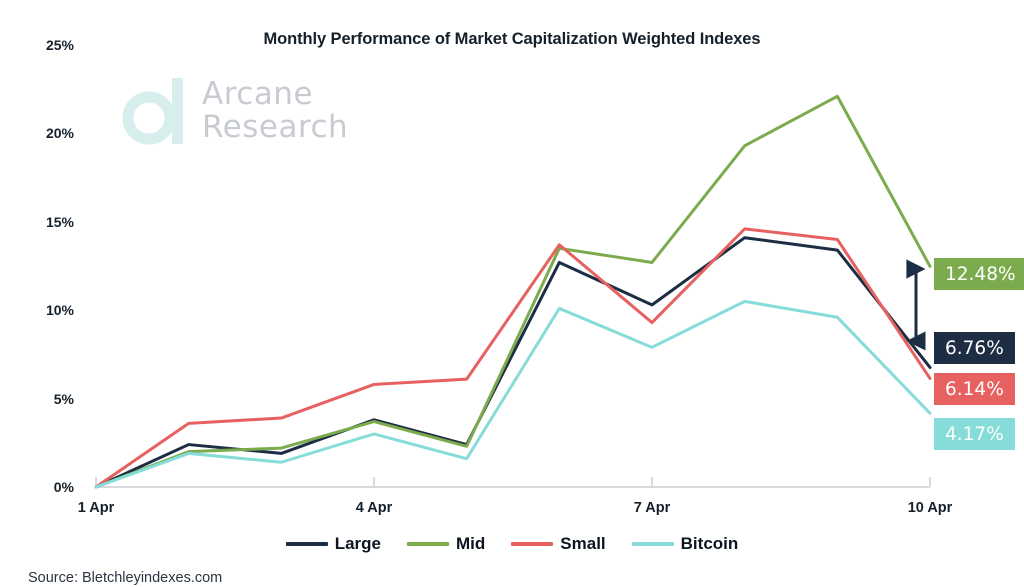 The width and height of the screenshot is (1024, 587). I want to click on legend-label: Small, so click(583, 543).